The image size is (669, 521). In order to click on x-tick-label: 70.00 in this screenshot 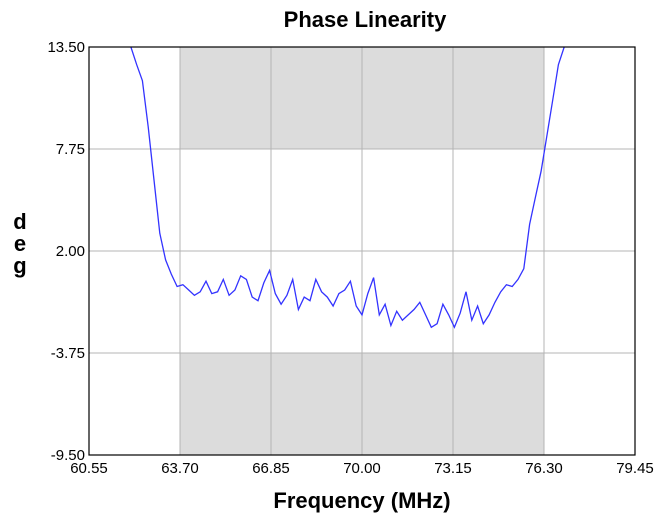, I will do `click(362, 468)`.